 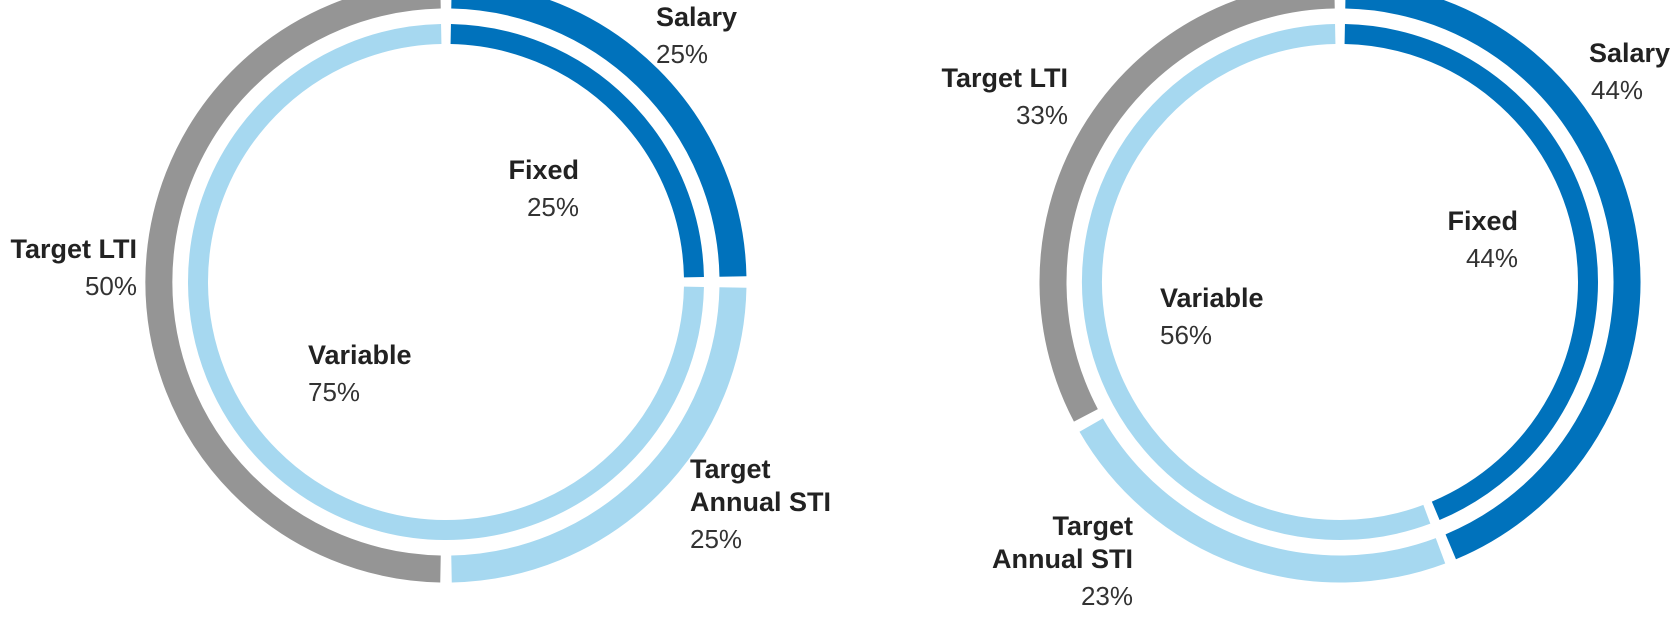 What do you see at coordinates (1492, 258) in the screenshot?
I see `chart-2-fixed-value: 44%` at bounding box center [1492, 258].